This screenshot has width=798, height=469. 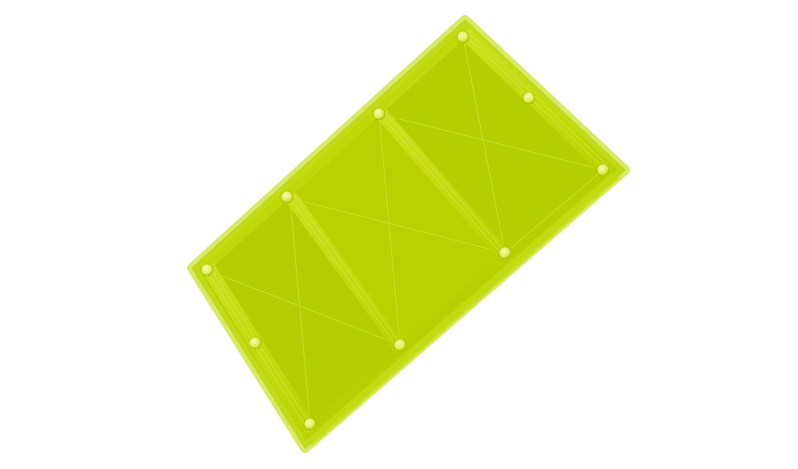 I want to click on panel-right, so click(x=491, y=145).